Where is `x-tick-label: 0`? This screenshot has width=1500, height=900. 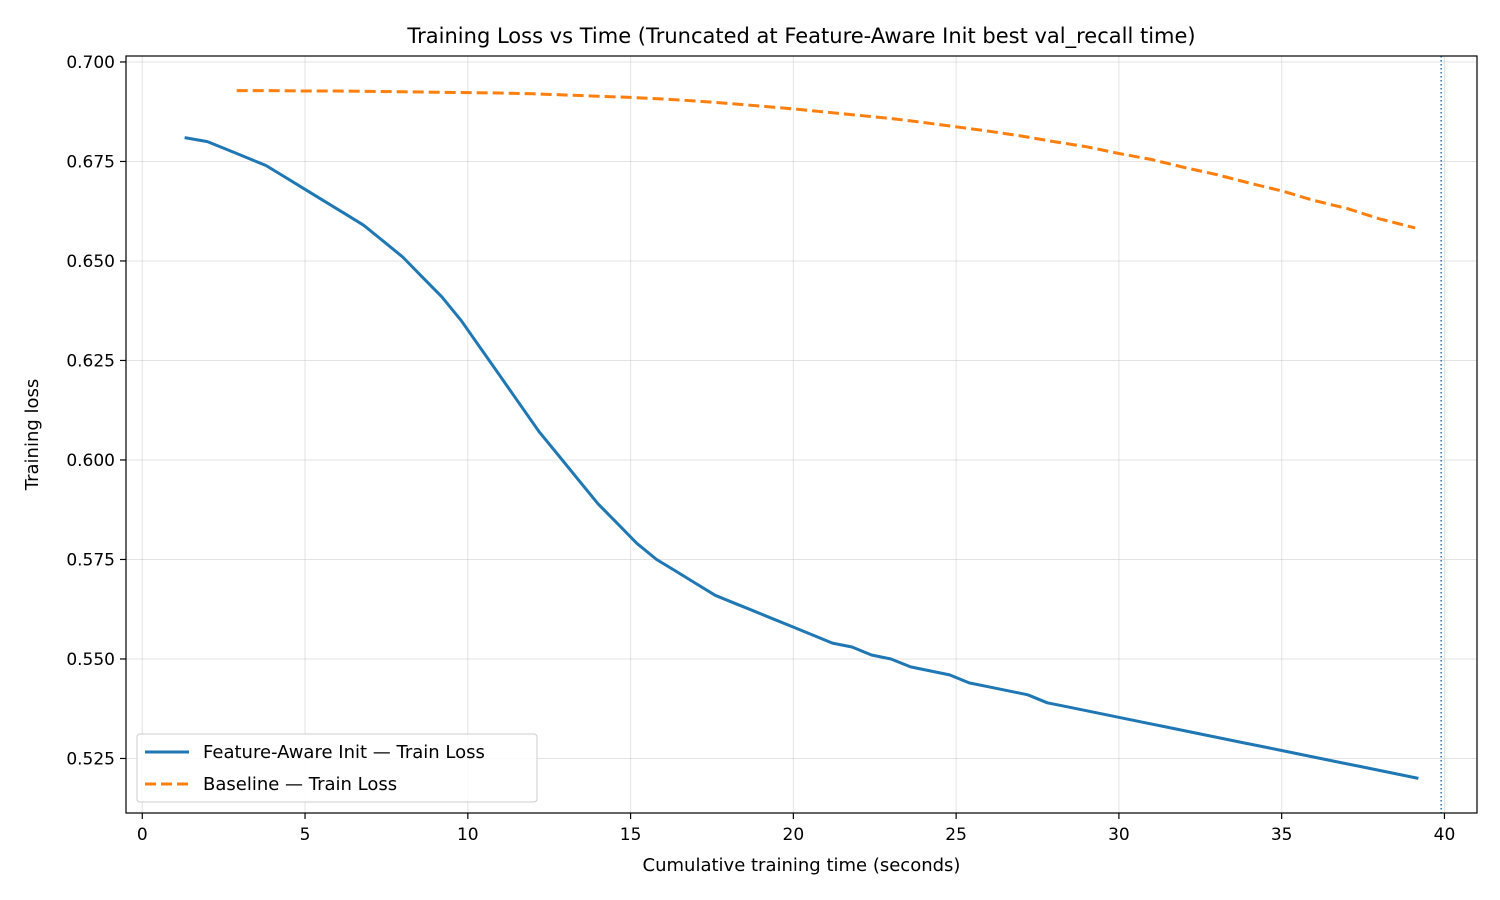 x-tick-label: 0 is located at coordinates (142, 835).